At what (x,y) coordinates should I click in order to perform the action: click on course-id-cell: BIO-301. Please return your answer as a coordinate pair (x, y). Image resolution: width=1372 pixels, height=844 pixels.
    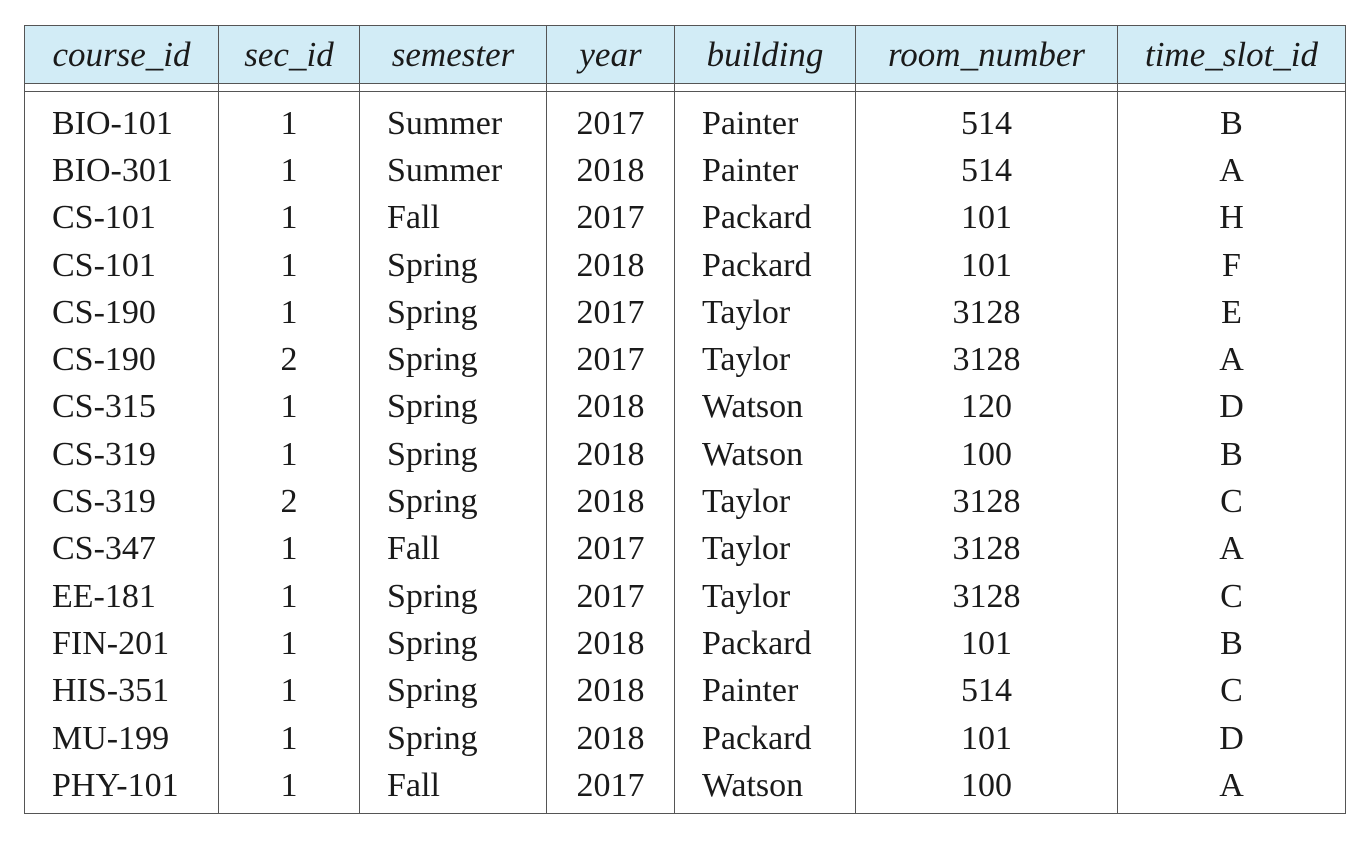
    Looking at the image, I should click on (121, 171).